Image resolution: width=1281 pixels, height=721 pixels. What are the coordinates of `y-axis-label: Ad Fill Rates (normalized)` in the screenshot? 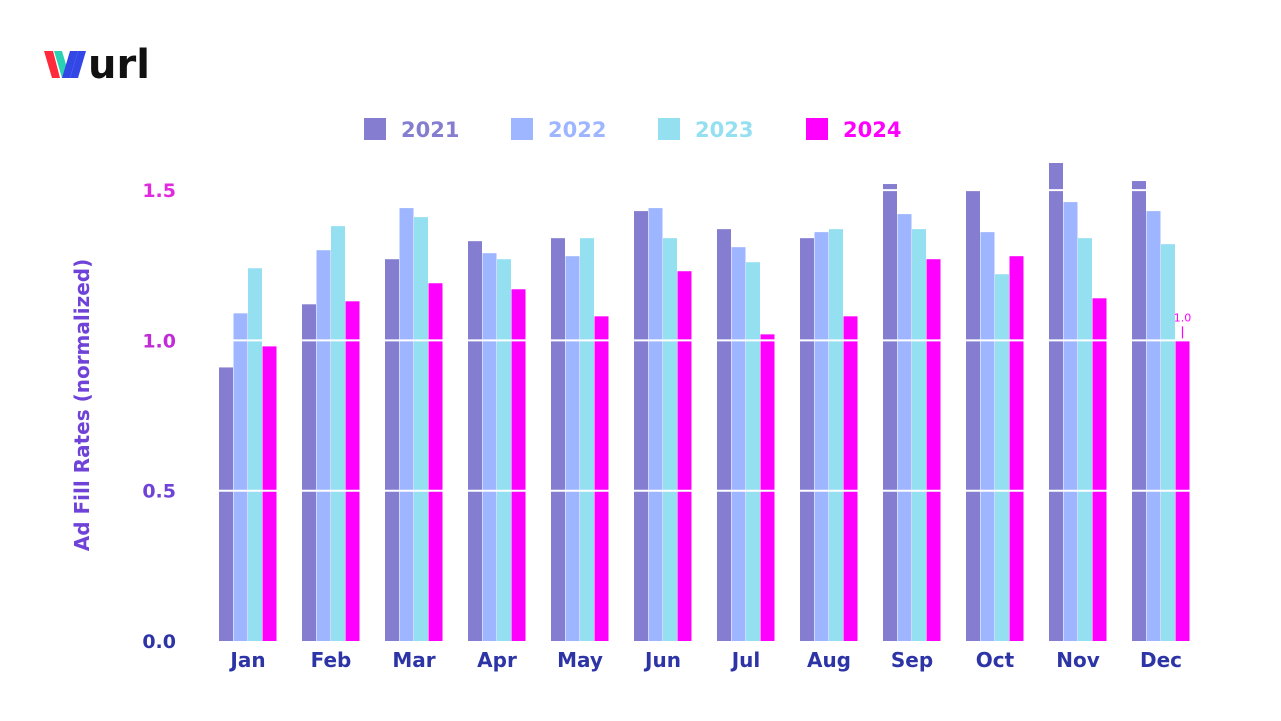 It's located at (82, 405).